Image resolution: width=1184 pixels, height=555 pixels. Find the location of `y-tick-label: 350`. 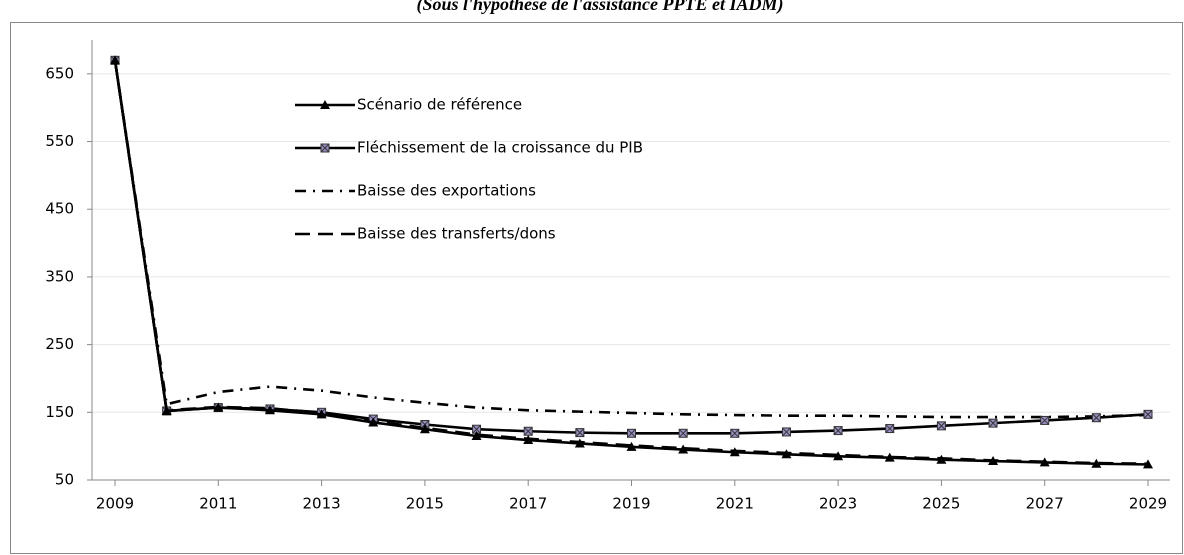

y-tick-label: 350 is located at coordinates (59, 276).